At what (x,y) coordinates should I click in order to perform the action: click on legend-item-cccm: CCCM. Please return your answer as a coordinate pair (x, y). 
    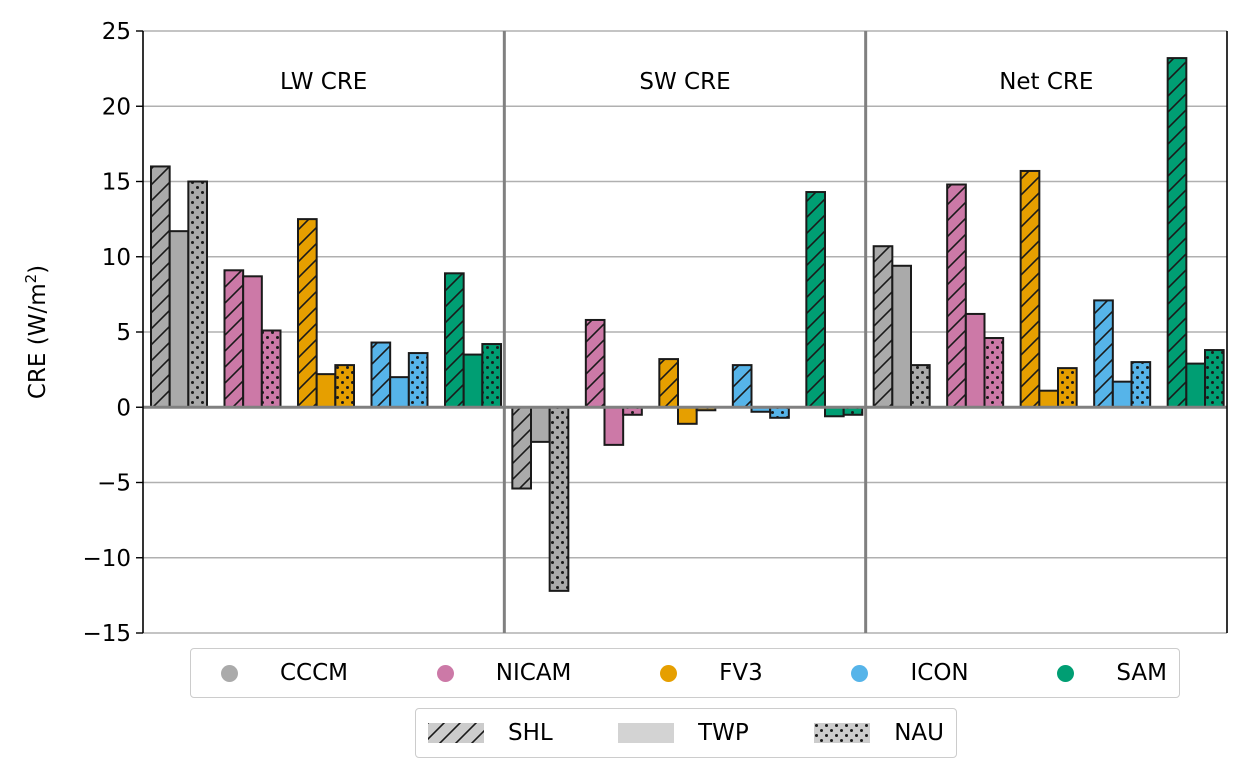
    Looking at the image, I should click on (275, 673).